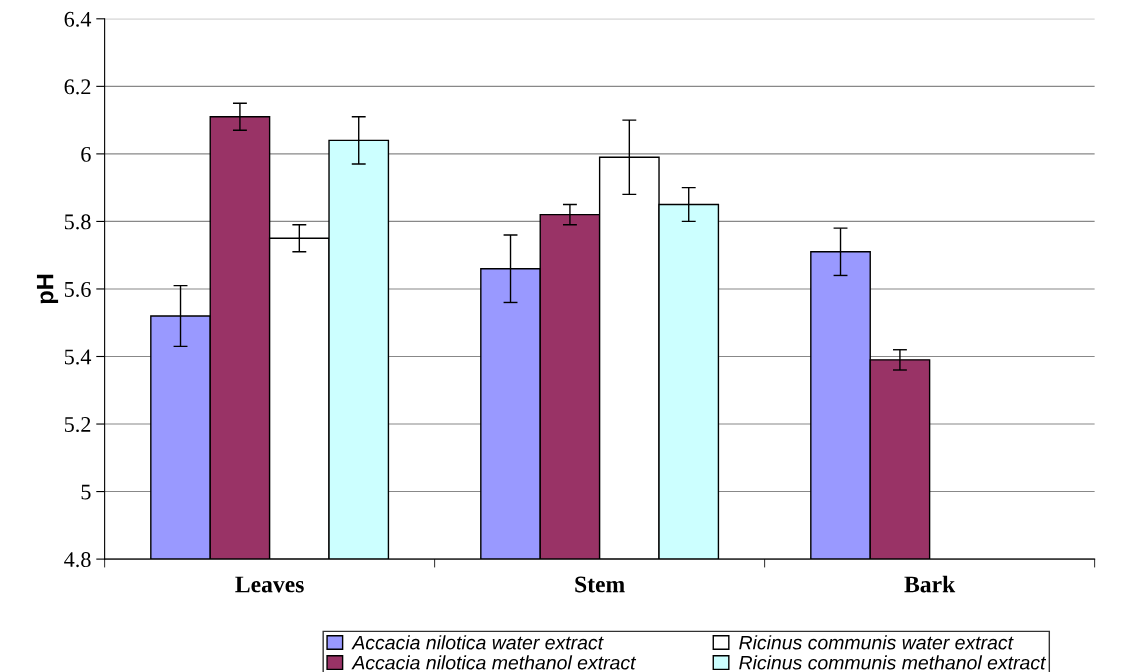  Describe the element at coordinates (77, 425) in the screenshot. I see `y-tick-label: 5.2` at that location.